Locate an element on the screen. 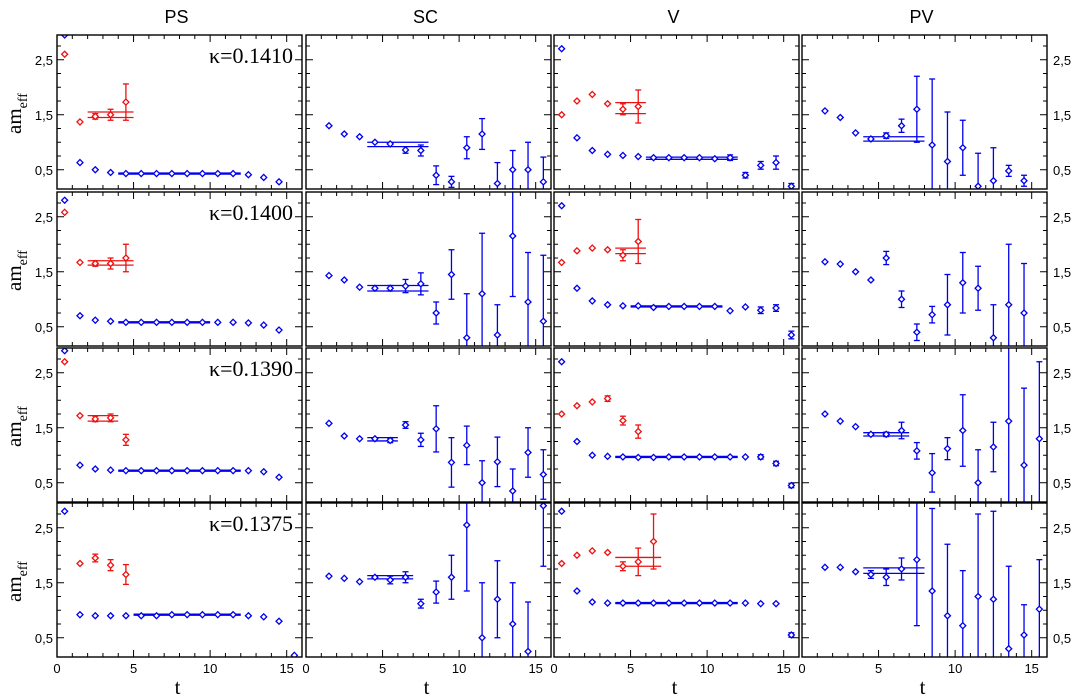  panel-pv-row-3: 0,5 1,5 2,5 is located at coordinates (936, 425).